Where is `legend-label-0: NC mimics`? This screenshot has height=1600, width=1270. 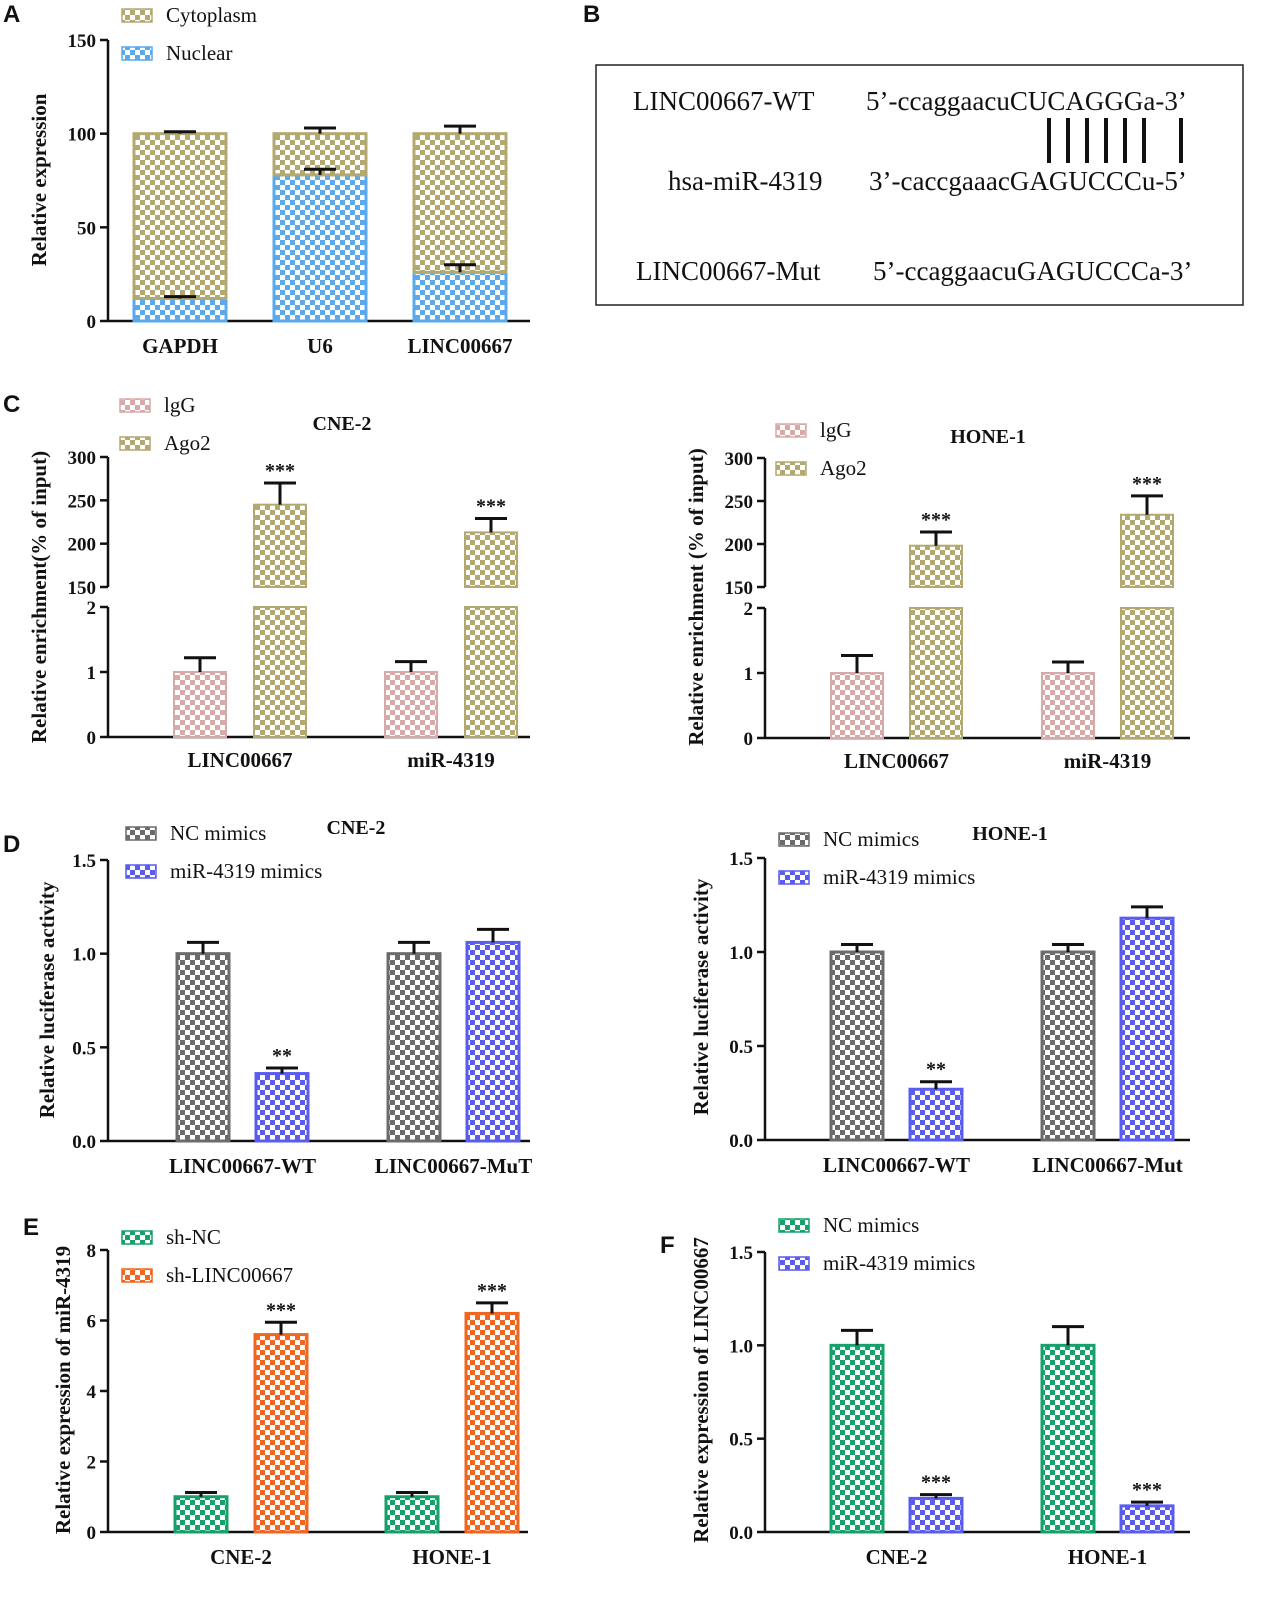 legend-label-0: NC mimics is located at coordinates (871, 1225).